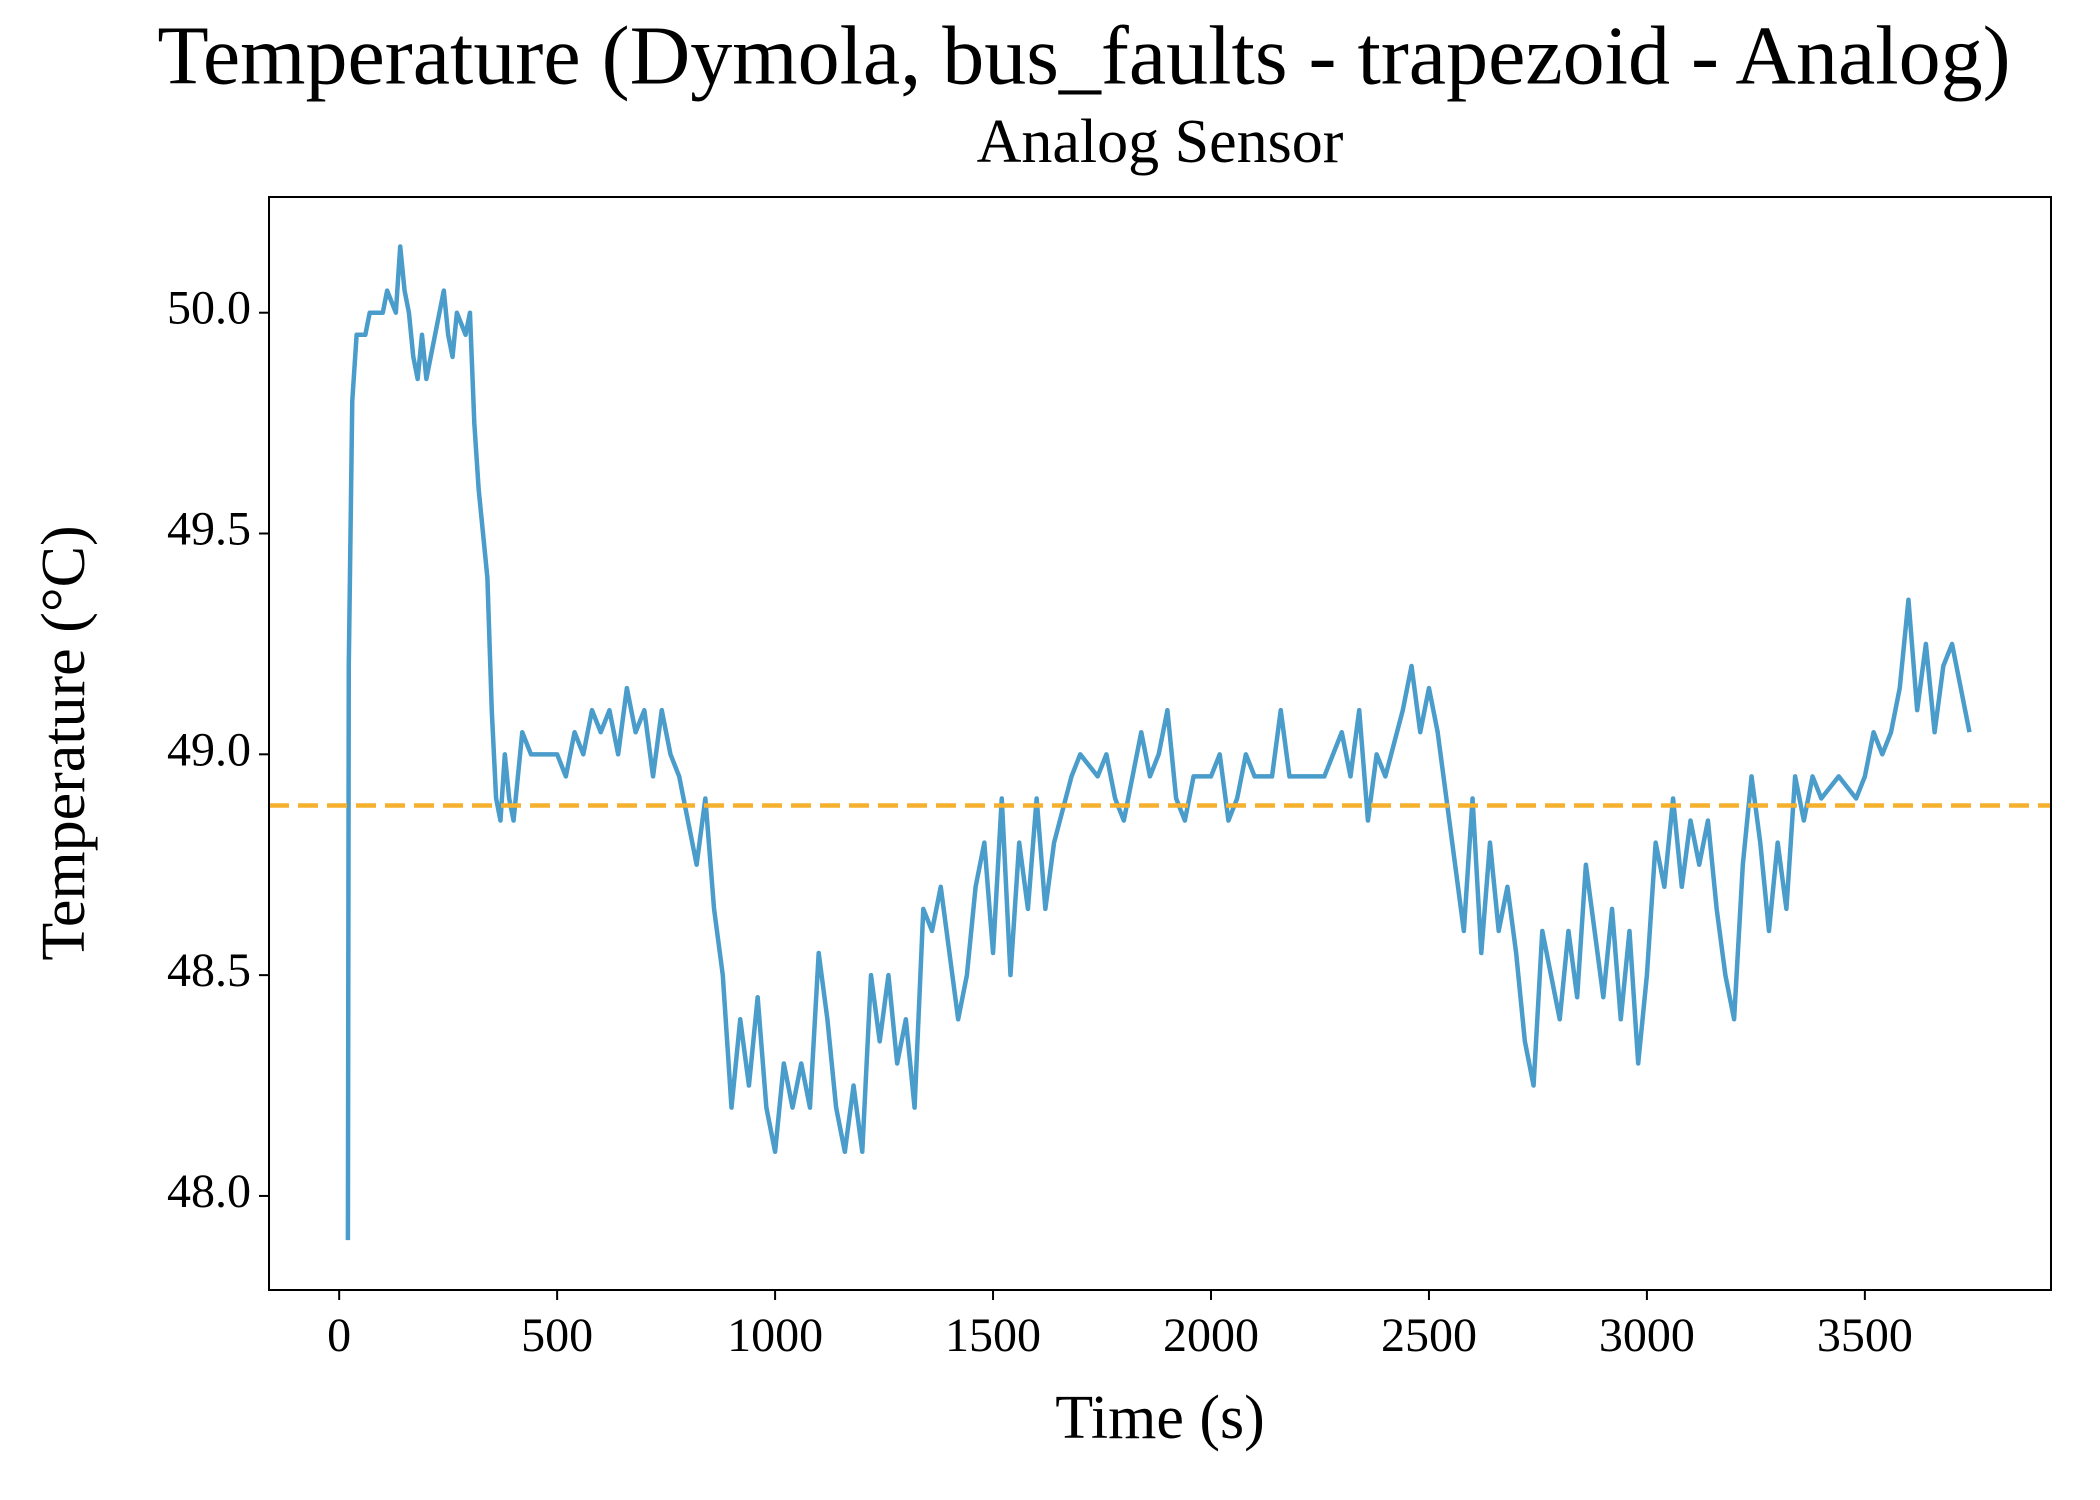 The image size is (2100, 1500). I want to click on y-axis-label: Temperature (°C), so click(64, 742).